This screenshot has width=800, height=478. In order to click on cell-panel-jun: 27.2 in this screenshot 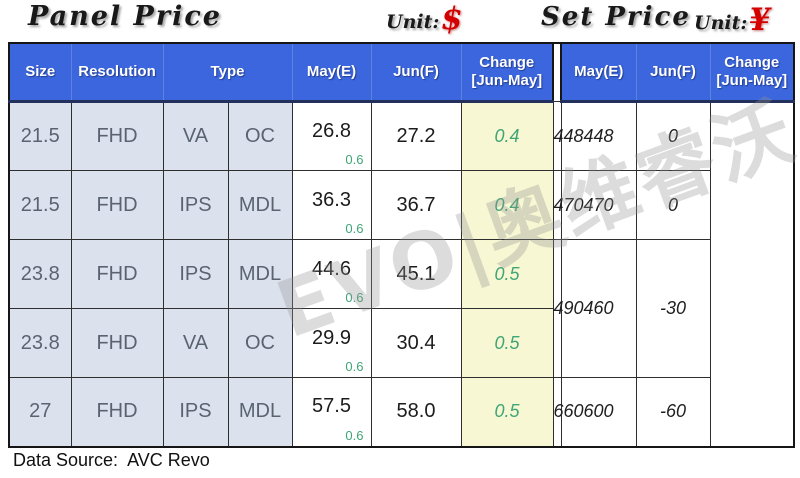, I will do `click(416, 136)`.